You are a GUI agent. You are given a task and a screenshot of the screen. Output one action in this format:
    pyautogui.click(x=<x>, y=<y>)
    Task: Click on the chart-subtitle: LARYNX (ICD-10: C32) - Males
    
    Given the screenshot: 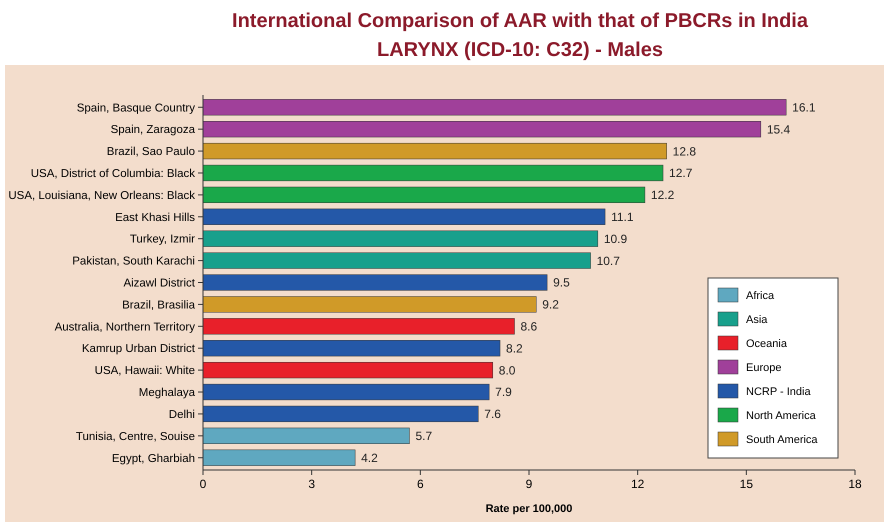 What is the action you would take?
    pyautogui.click(x=520, y=50)
    